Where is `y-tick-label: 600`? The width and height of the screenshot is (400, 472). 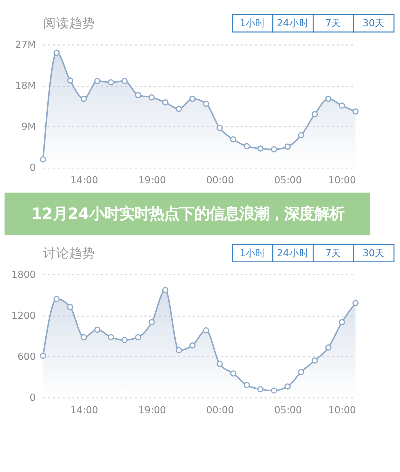 y-tick-label: 600 is located at coordinates (27, 357).